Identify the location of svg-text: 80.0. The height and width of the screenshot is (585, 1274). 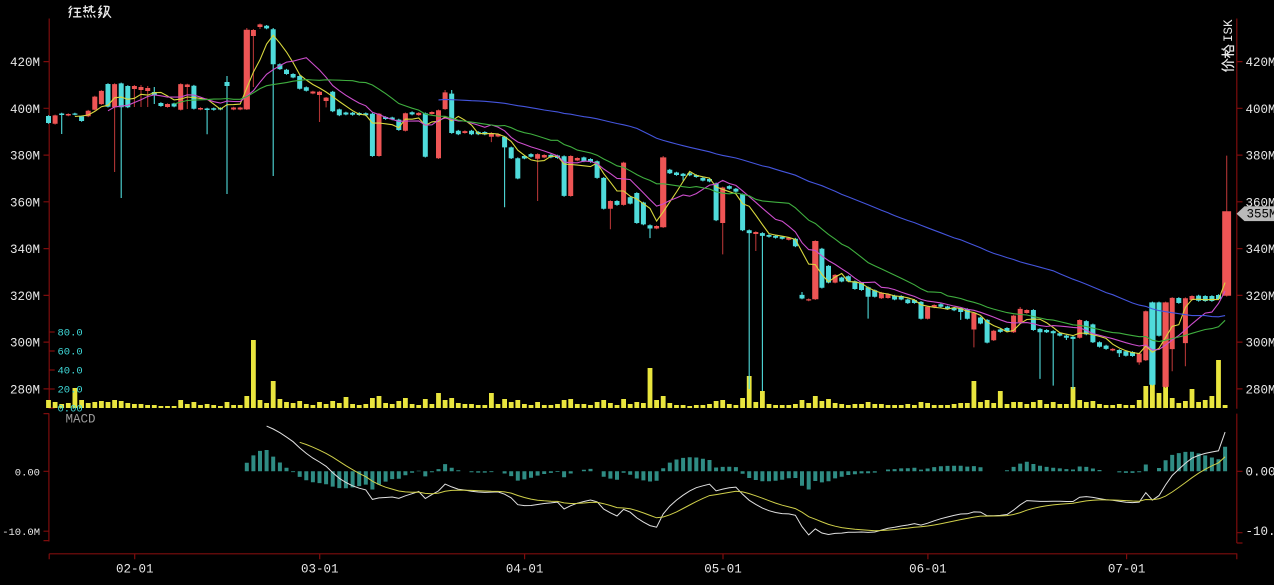
(70, 334).